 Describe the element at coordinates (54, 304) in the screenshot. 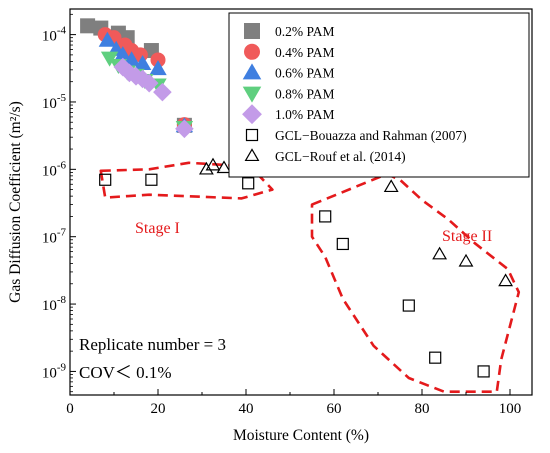

I see `y-tick-label: 10⁻⁸` at that location.